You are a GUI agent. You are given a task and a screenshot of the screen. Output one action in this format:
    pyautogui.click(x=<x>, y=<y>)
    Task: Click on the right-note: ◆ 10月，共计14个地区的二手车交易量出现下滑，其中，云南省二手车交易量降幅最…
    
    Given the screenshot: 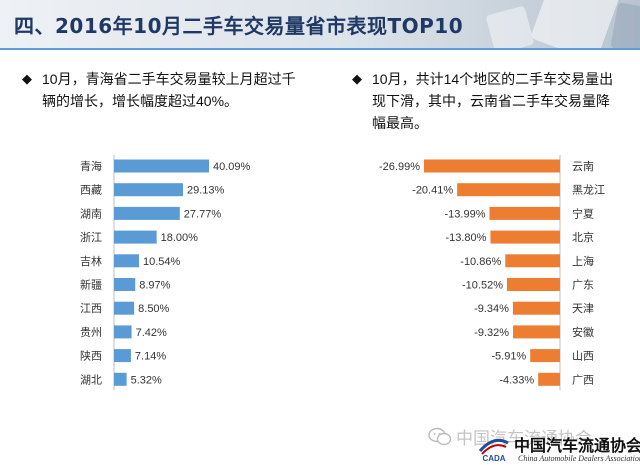 What is the action you would take?
    pyautogui.click(x=487, y=101)
    